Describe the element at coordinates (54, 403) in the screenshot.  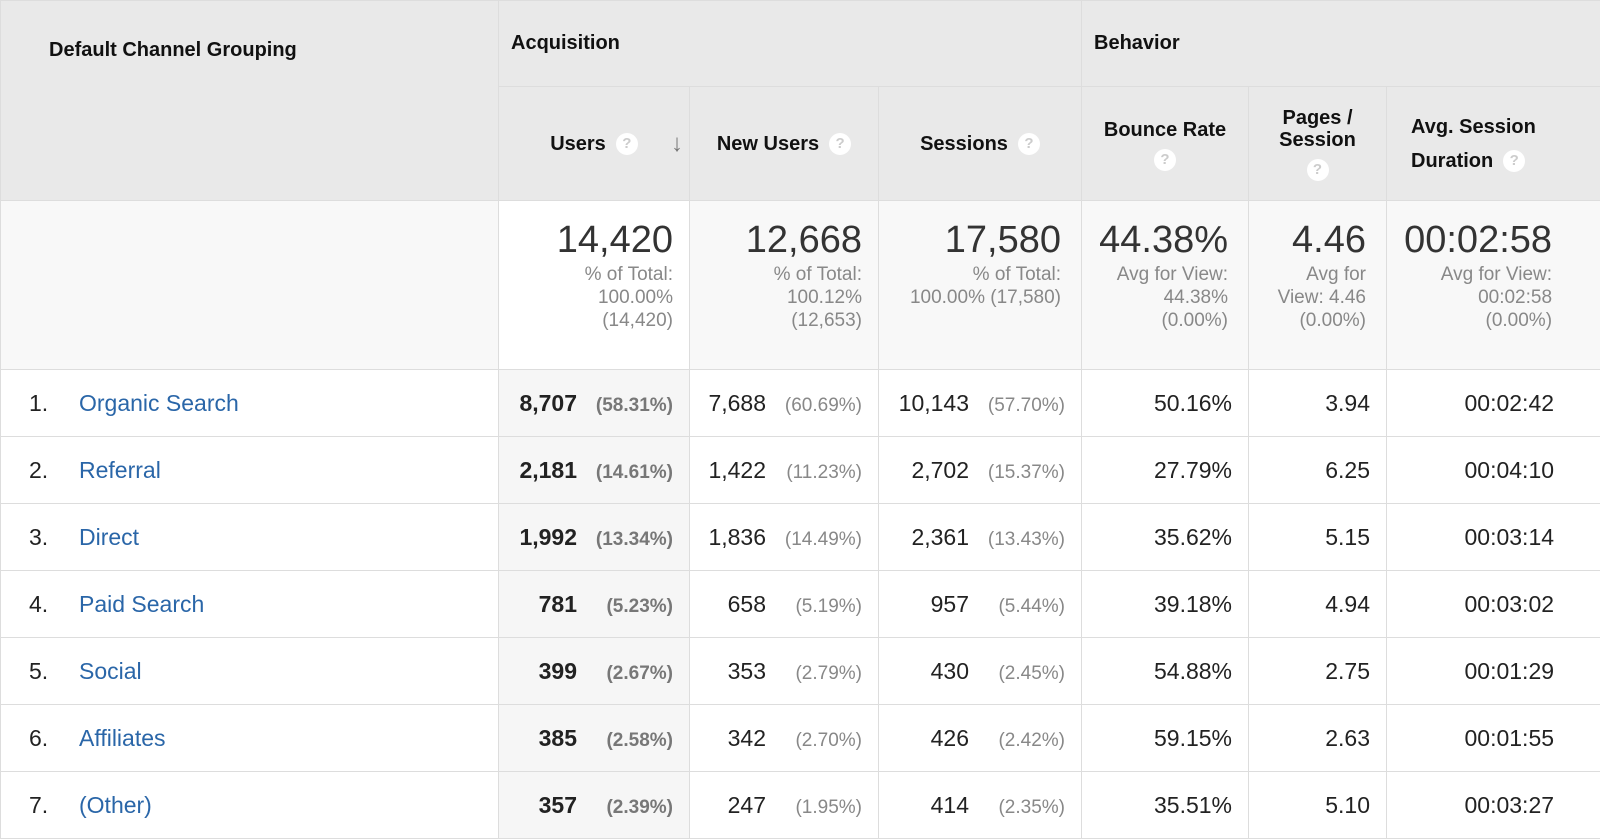
I see `row-index: 1.` at that location.